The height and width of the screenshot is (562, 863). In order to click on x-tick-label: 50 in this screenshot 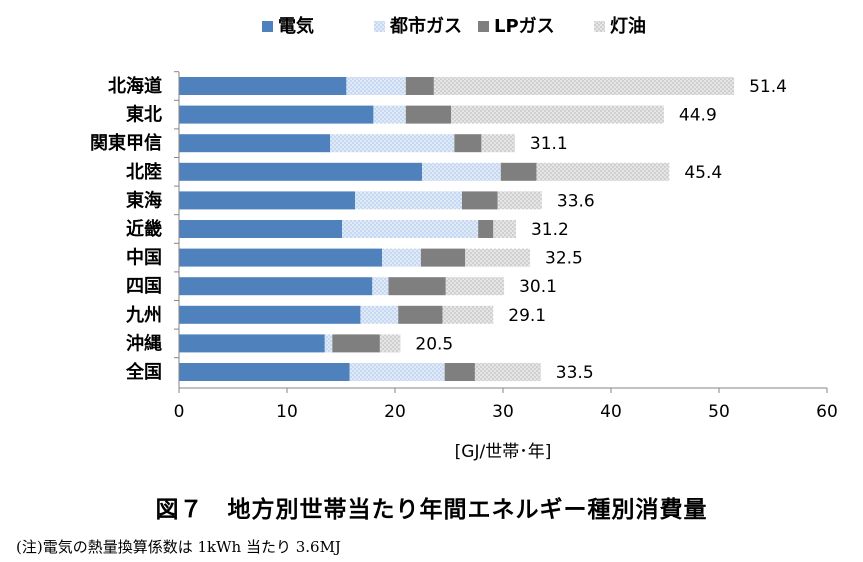, I will do `click(719, 412)`.